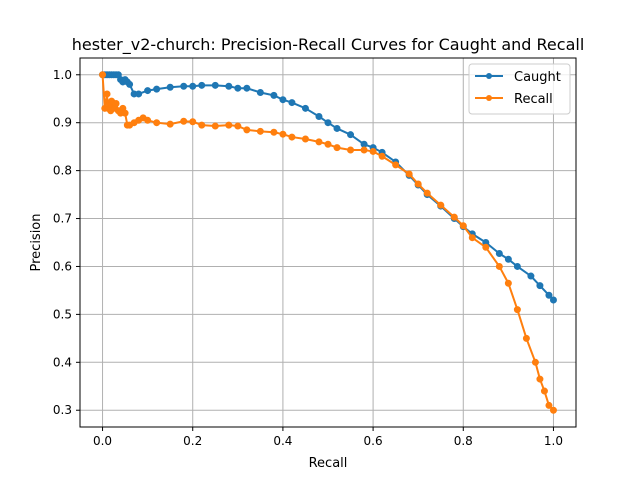  Describe the element at coordinates (328, 463) in the screenshot. I see `x-axis-label: Recall` at that location.